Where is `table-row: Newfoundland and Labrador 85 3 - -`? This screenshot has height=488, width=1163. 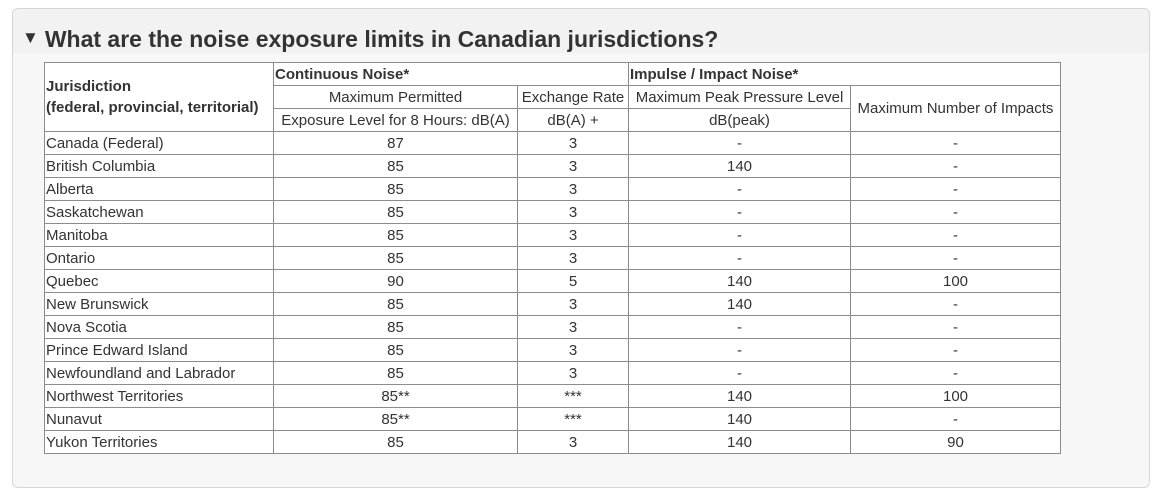 table-row: Newfoundland and Labrador 85 3 - - is located at coordinates (552, 373).